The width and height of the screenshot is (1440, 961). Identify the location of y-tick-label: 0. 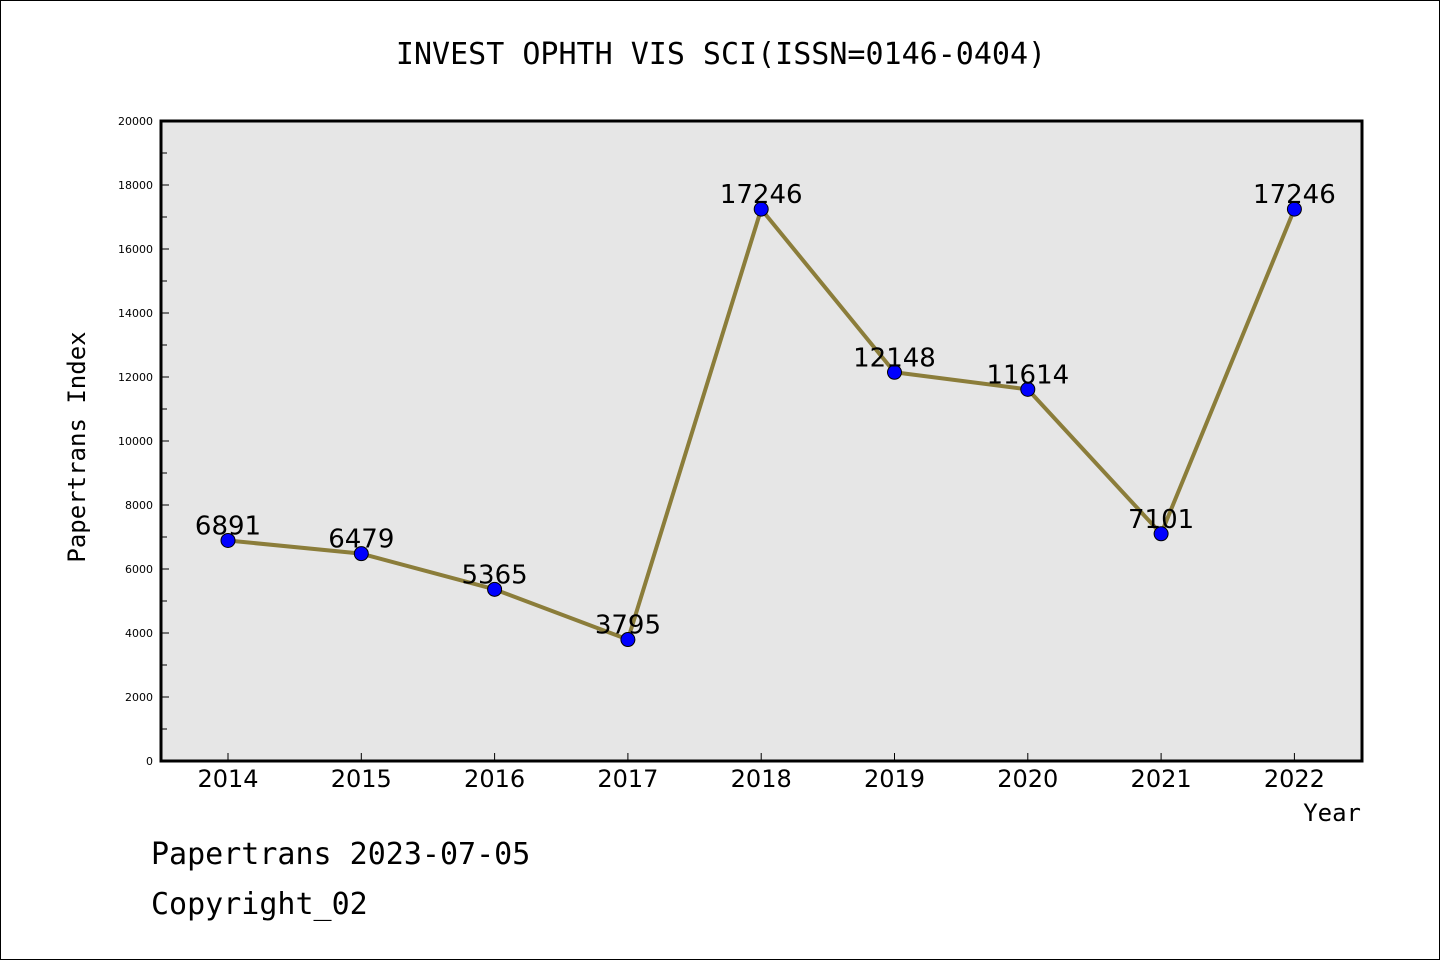
(149, 761).